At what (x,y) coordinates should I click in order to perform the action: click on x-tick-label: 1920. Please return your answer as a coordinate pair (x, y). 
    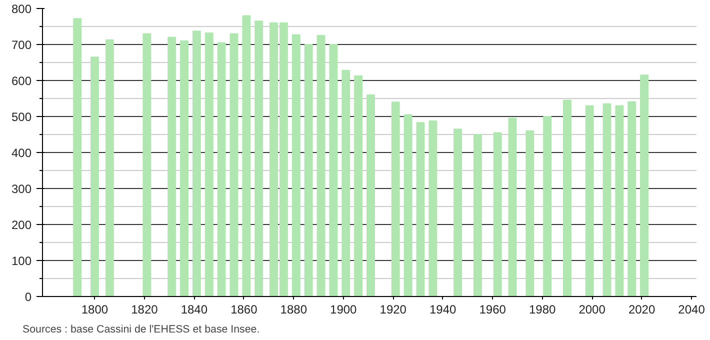
    Looking at the image, I should click on (393, 309).